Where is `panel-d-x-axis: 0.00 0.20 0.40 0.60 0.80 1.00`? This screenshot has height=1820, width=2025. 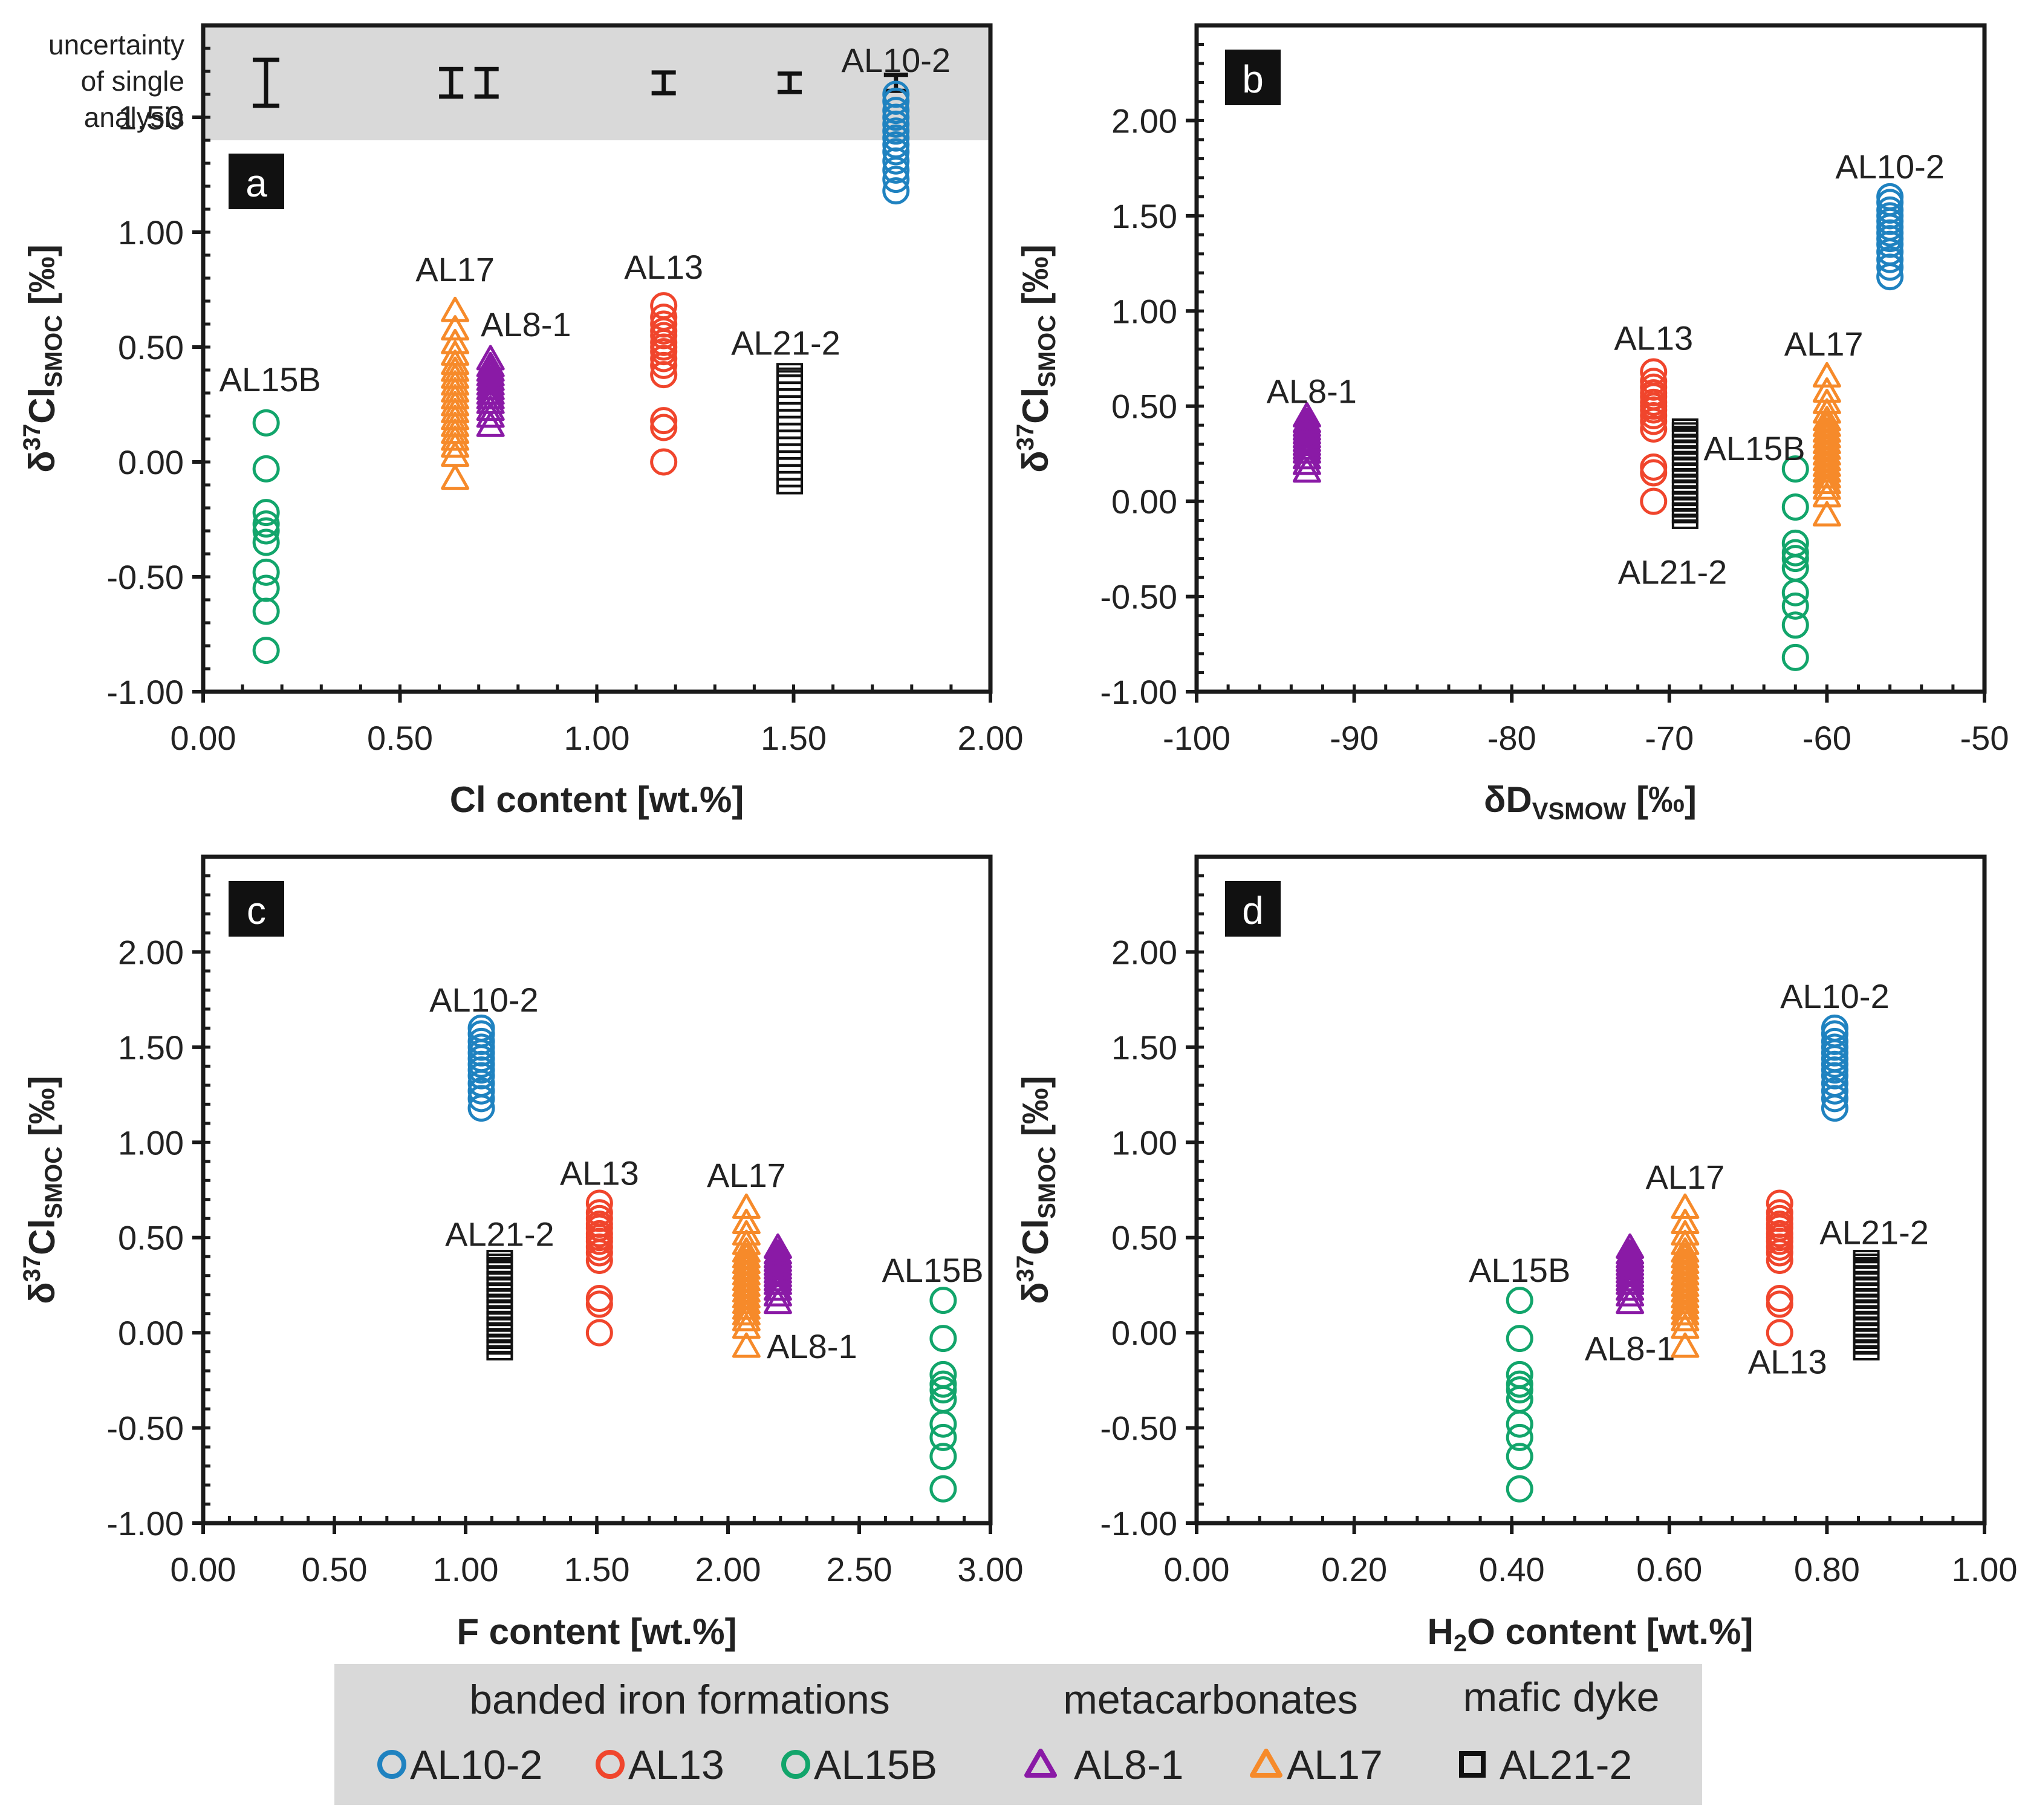
panel-d-x-axis: 0.00 0.20 0.40 0.60 0.80 1.00 is located at coordinates (1591, 1552).